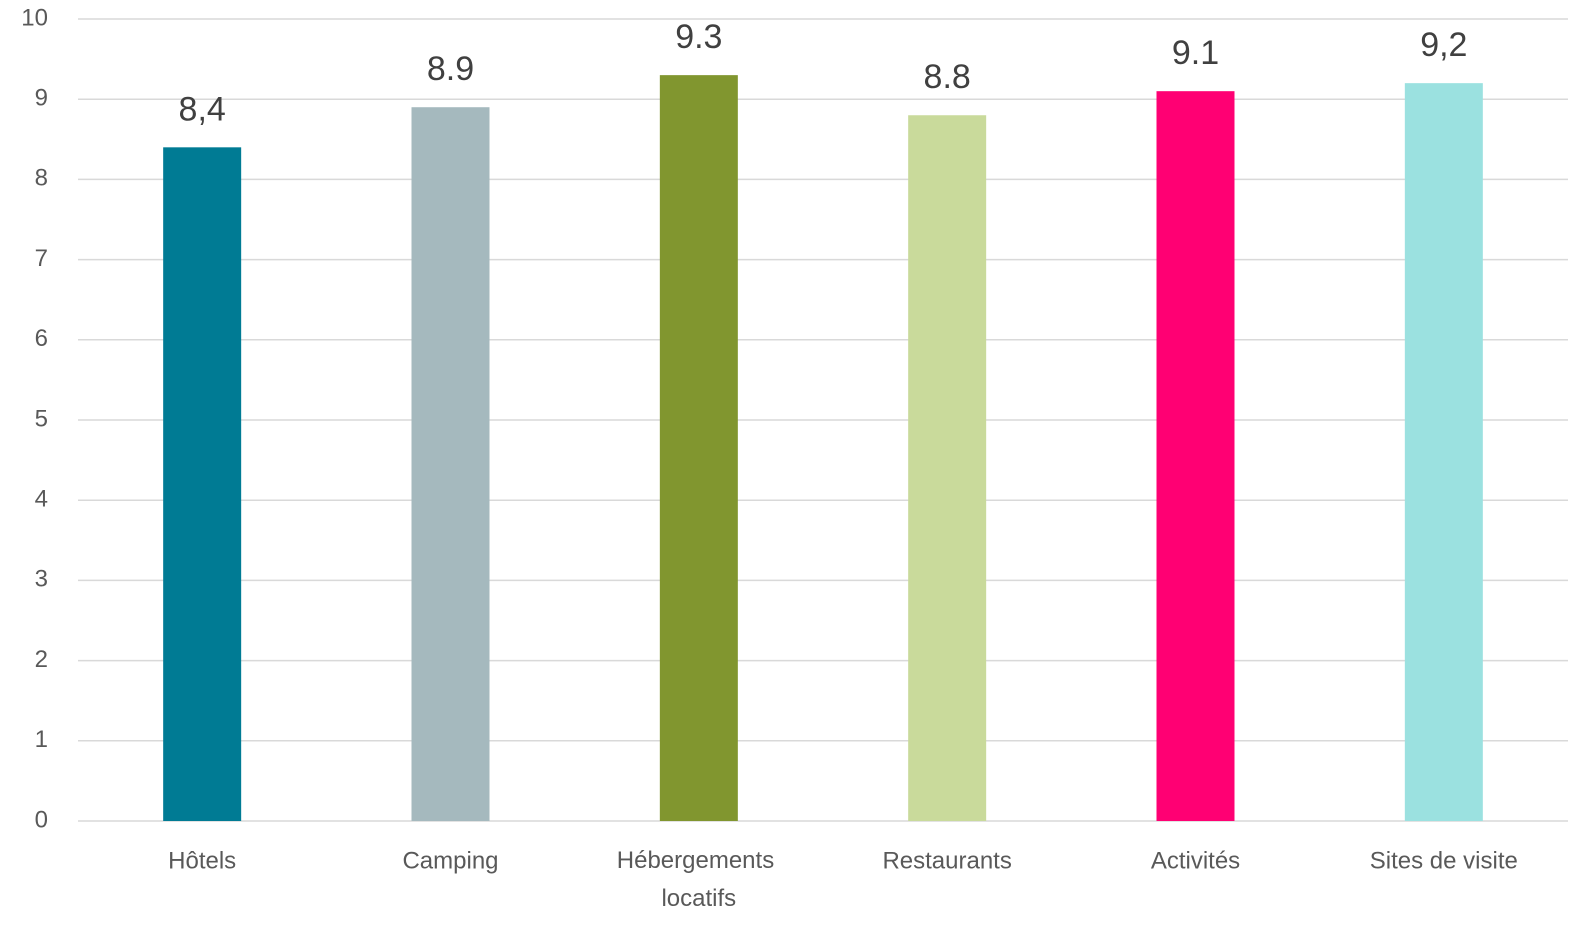 The width and height of the screenshot is (1593, 929). I want to click on y-tick-label: 8, so click(41, 178).